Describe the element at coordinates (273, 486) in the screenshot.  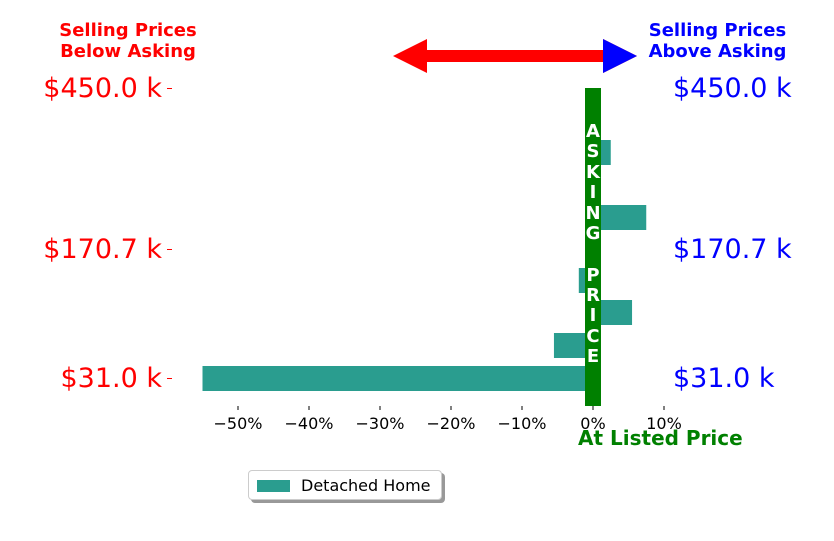
I see `legend-swatch` at that location.